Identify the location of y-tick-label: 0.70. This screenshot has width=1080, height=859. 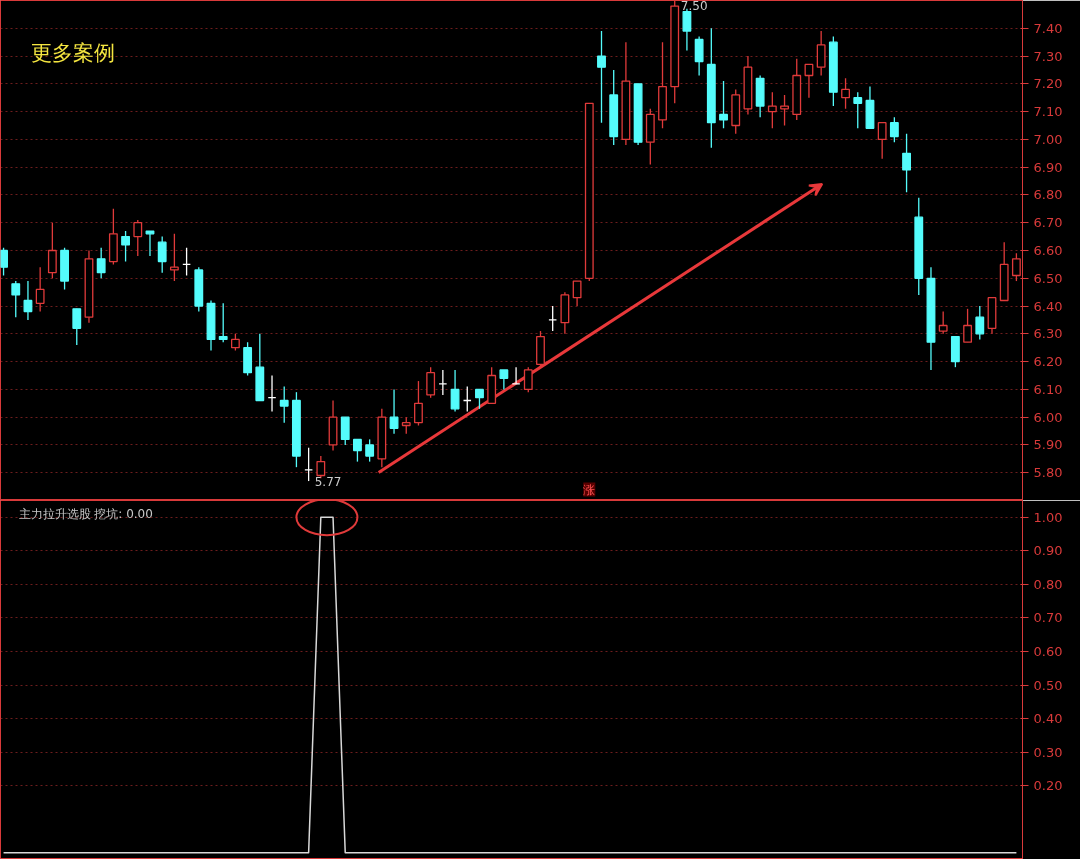
(1048, 618).